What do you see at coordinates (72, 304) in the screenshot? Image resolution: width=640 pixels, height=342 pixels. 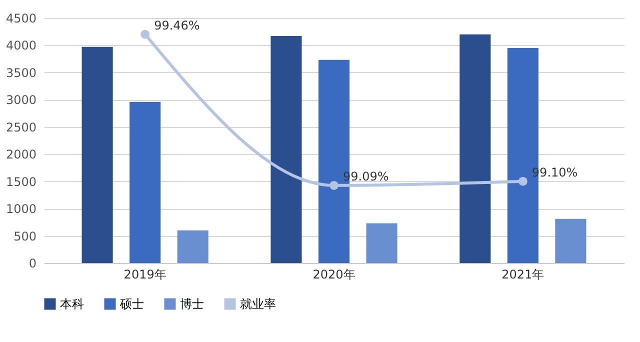 I see `legend-label: 本科` at bounding box center [72, 304].